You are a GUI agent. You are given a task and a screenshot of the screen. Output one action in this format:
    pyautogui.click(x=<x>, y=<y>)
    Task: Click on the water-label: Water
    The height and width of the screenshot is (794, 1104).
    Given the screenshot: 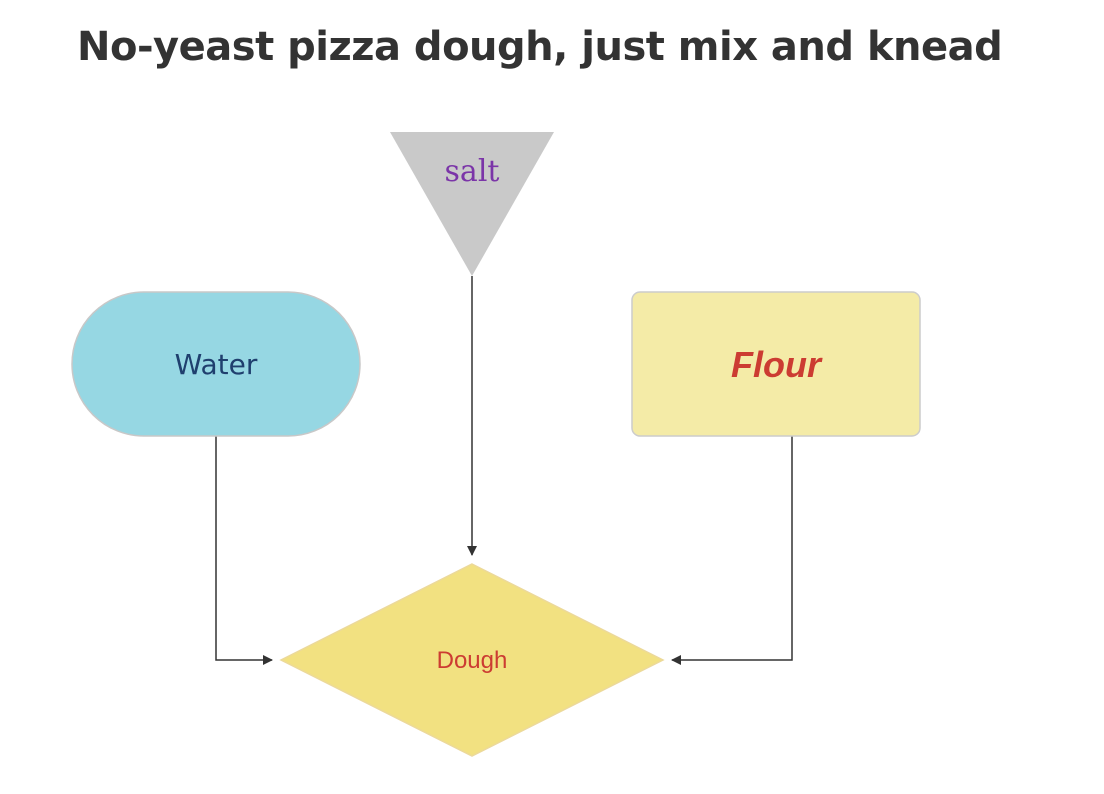 What is the action you would take?
    pyautogui.click(x=216, y=364)
    